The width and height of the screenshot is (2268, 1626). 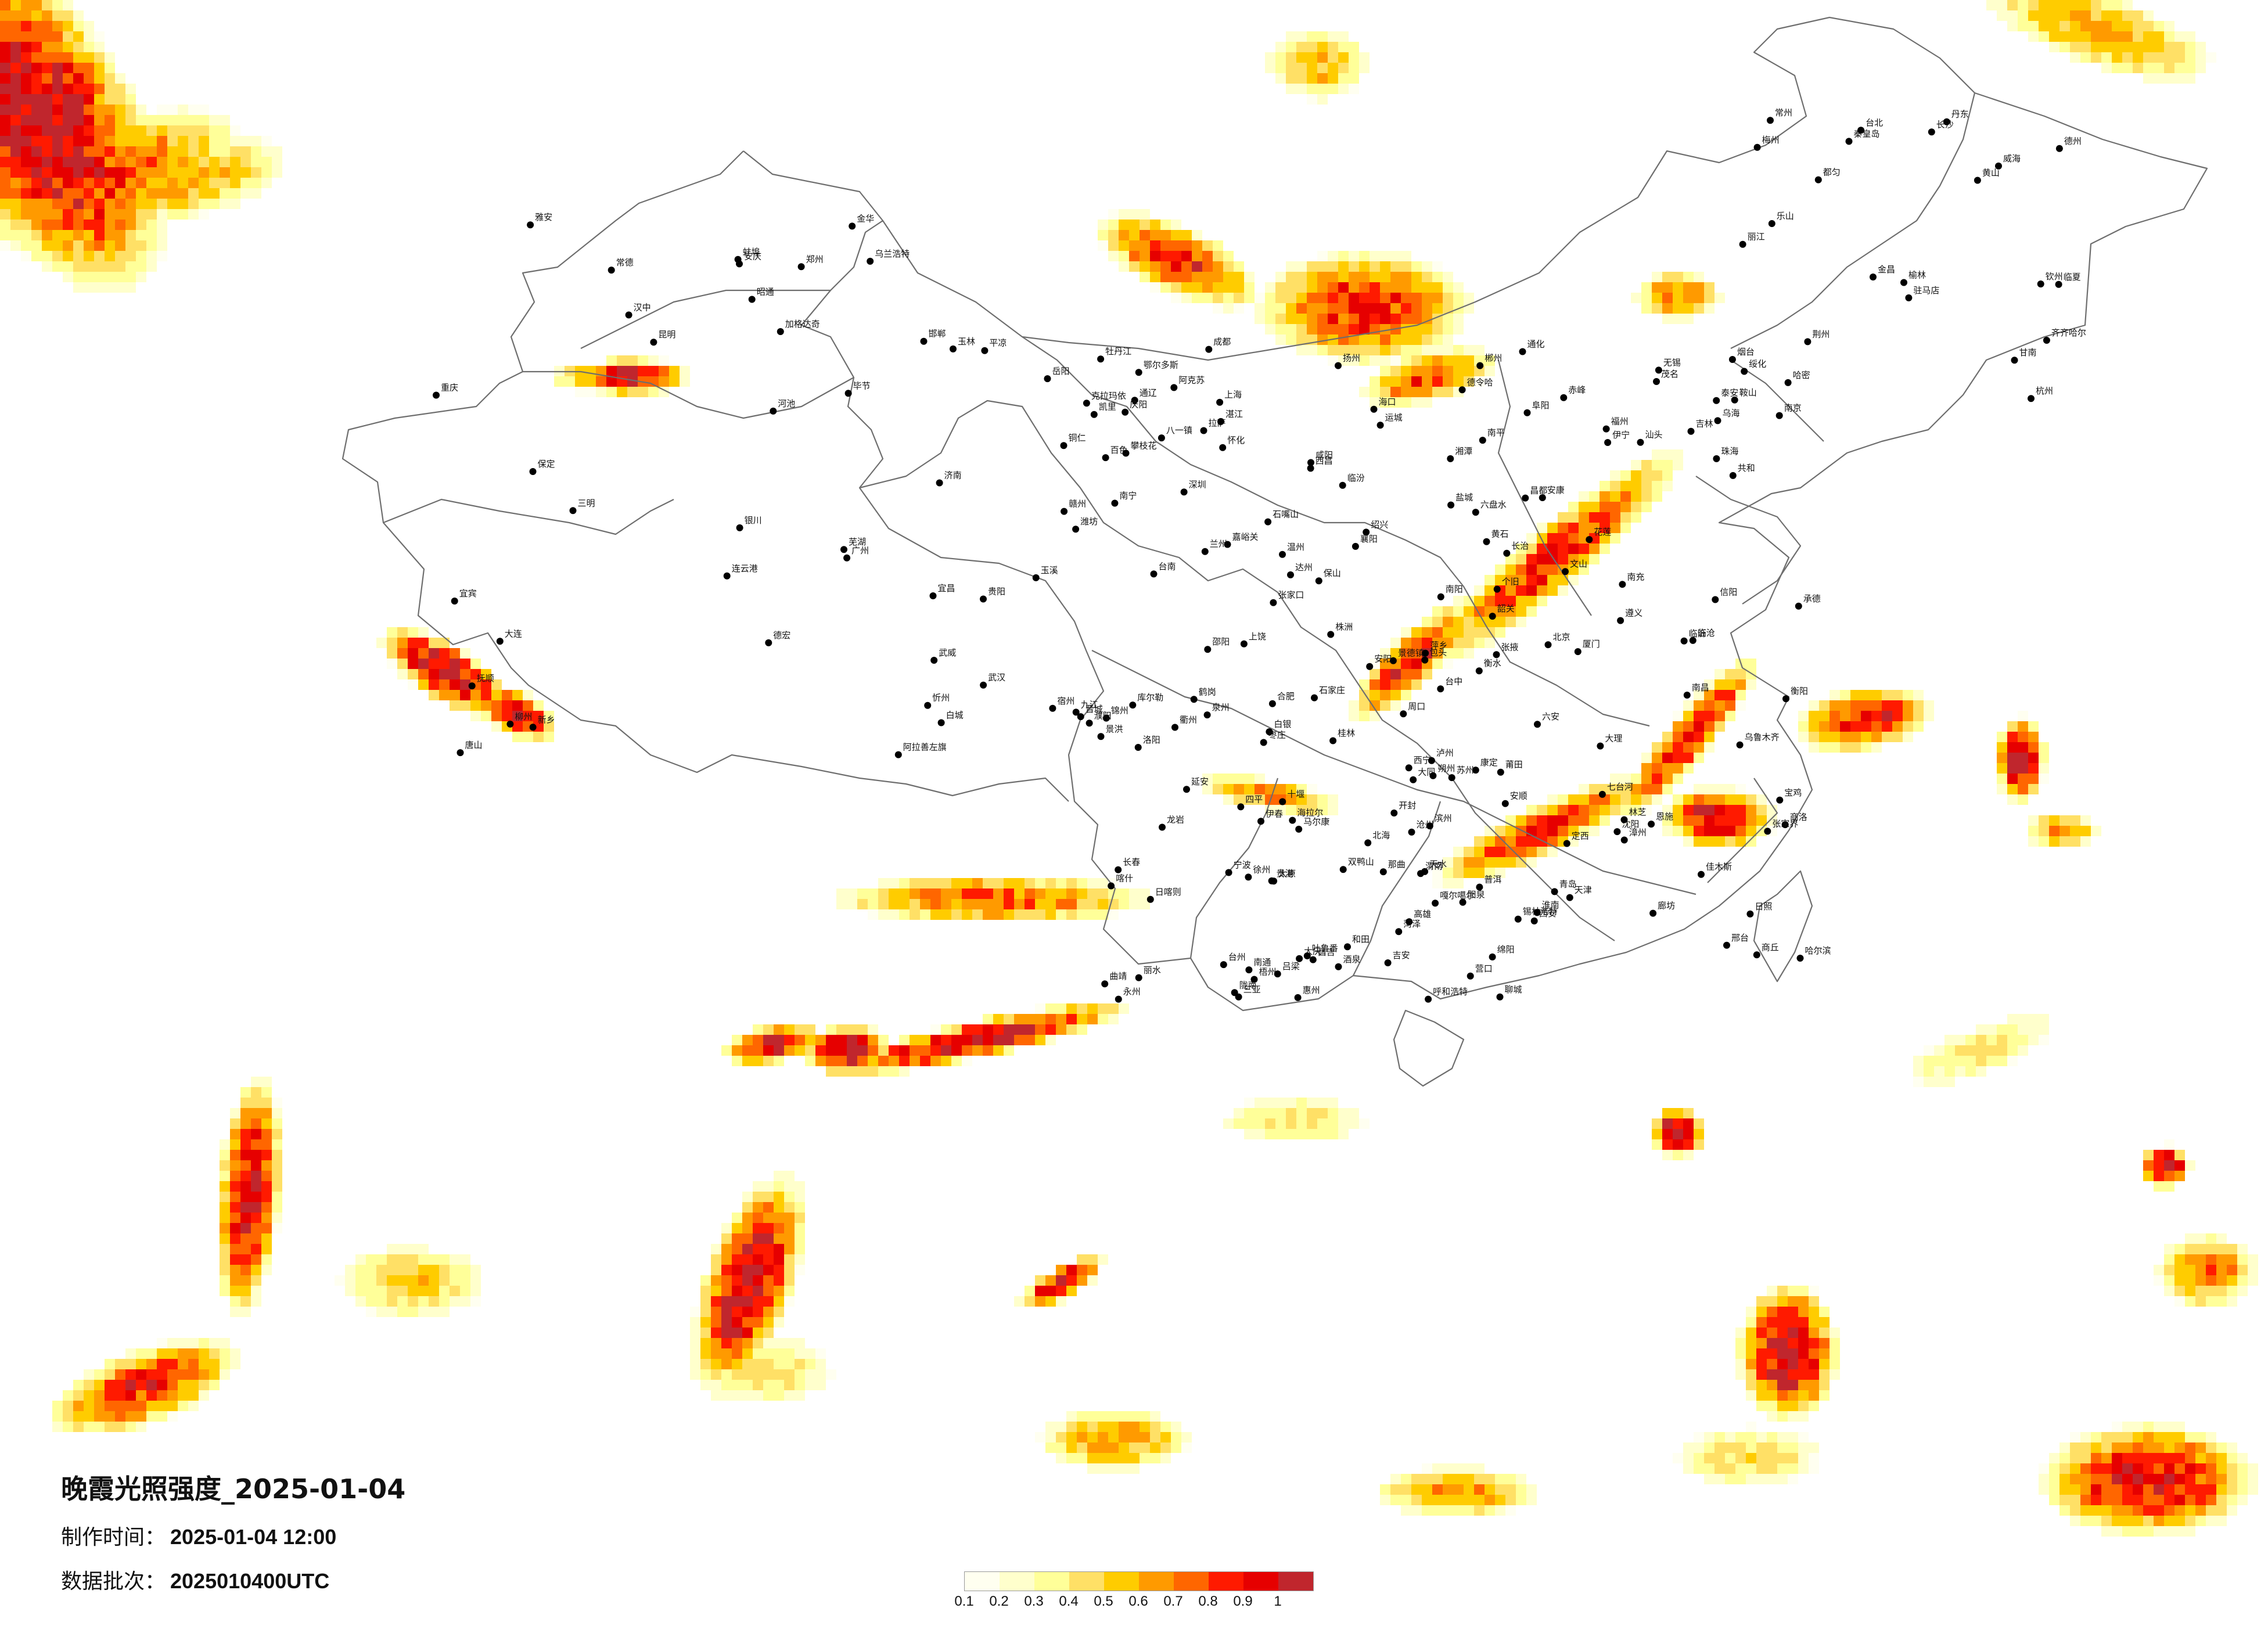 I want to click on city-label: 张家口, so click(x=1291, y=595).